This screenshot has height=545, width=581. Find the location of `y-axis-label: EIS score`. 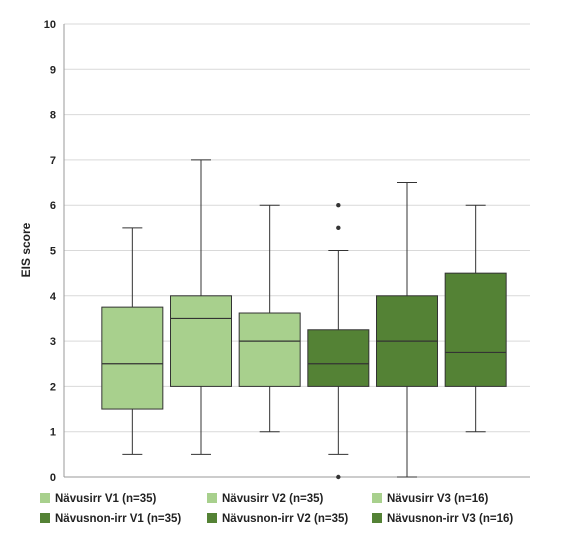

y-axis-label: EIS score is located at coordinates (26, 249).